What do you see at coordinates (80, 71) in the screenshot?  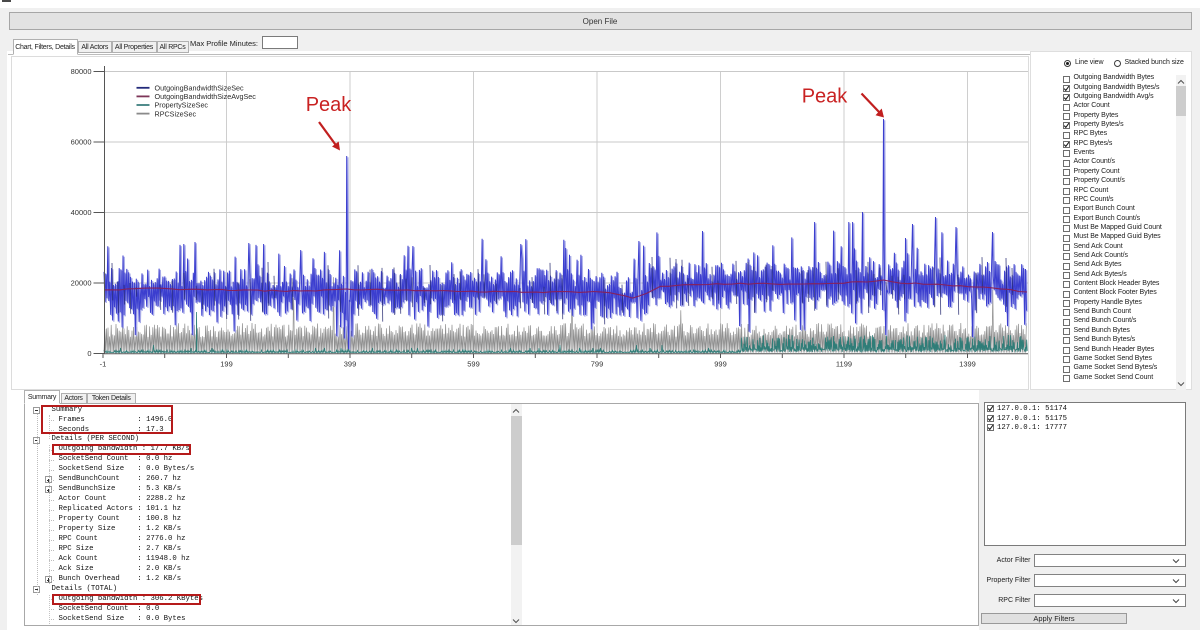 I see `svg-text: 80000` at bounding box center [80, 71].